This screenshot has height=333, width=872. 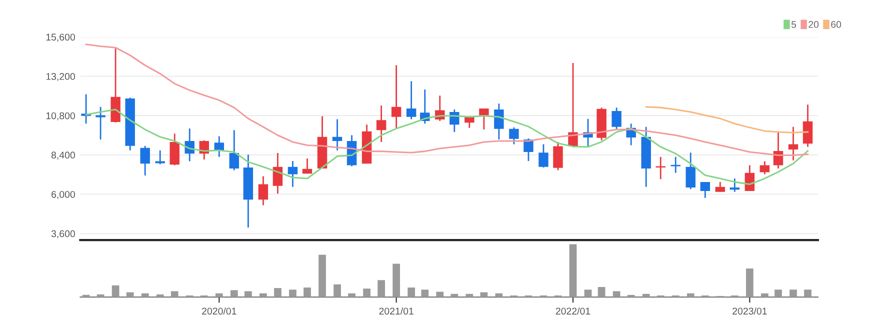 I want to click on y-tick-label: 6,000, so click(x=63, y=194).